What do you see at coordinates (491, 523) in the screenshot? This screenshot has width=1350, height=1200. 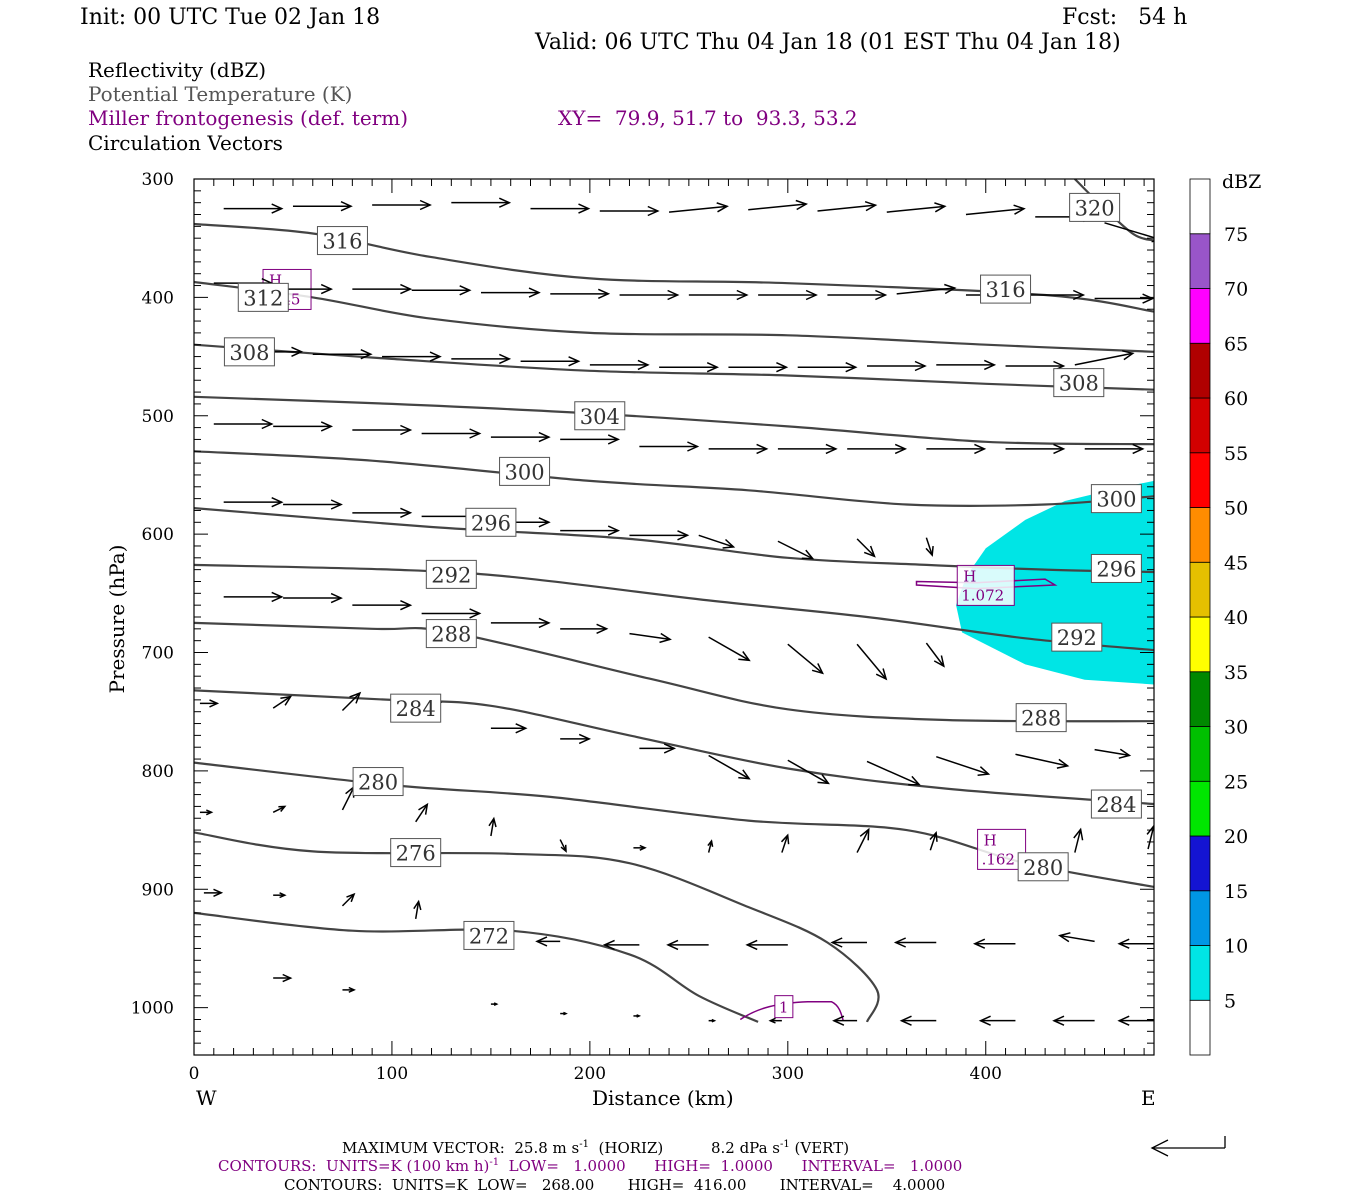 I see `theta-label-296: 296` at bounding box center [491, 523].